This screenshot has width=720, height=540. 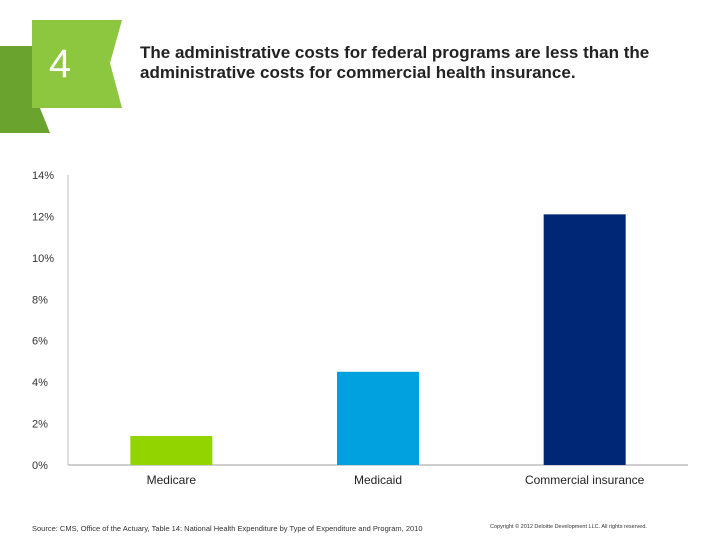 What do you see at coordinates (585, 480) in the screenshot?
I see `x-tick-label: Commercial insurance` at bounding box center [585, 480].